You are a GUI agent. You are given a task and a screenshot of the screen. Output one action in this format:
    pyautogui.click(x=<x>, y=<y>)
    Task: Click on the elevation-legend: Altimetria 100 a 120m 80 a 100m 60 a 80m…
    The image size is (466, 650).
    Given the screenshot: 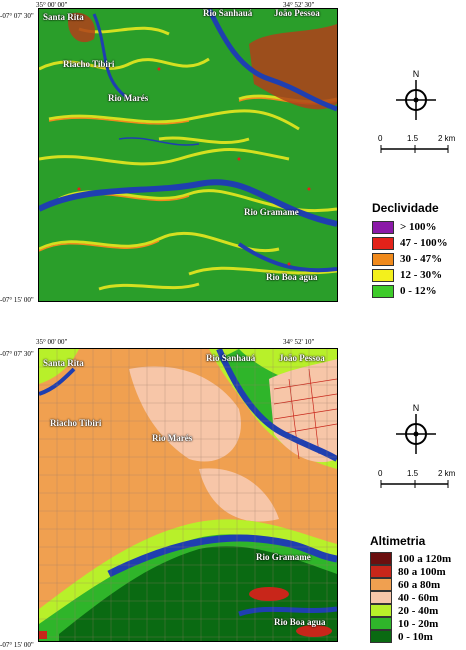 What is the action you would take?
    pyautogui.click(x=410, y=588)
    